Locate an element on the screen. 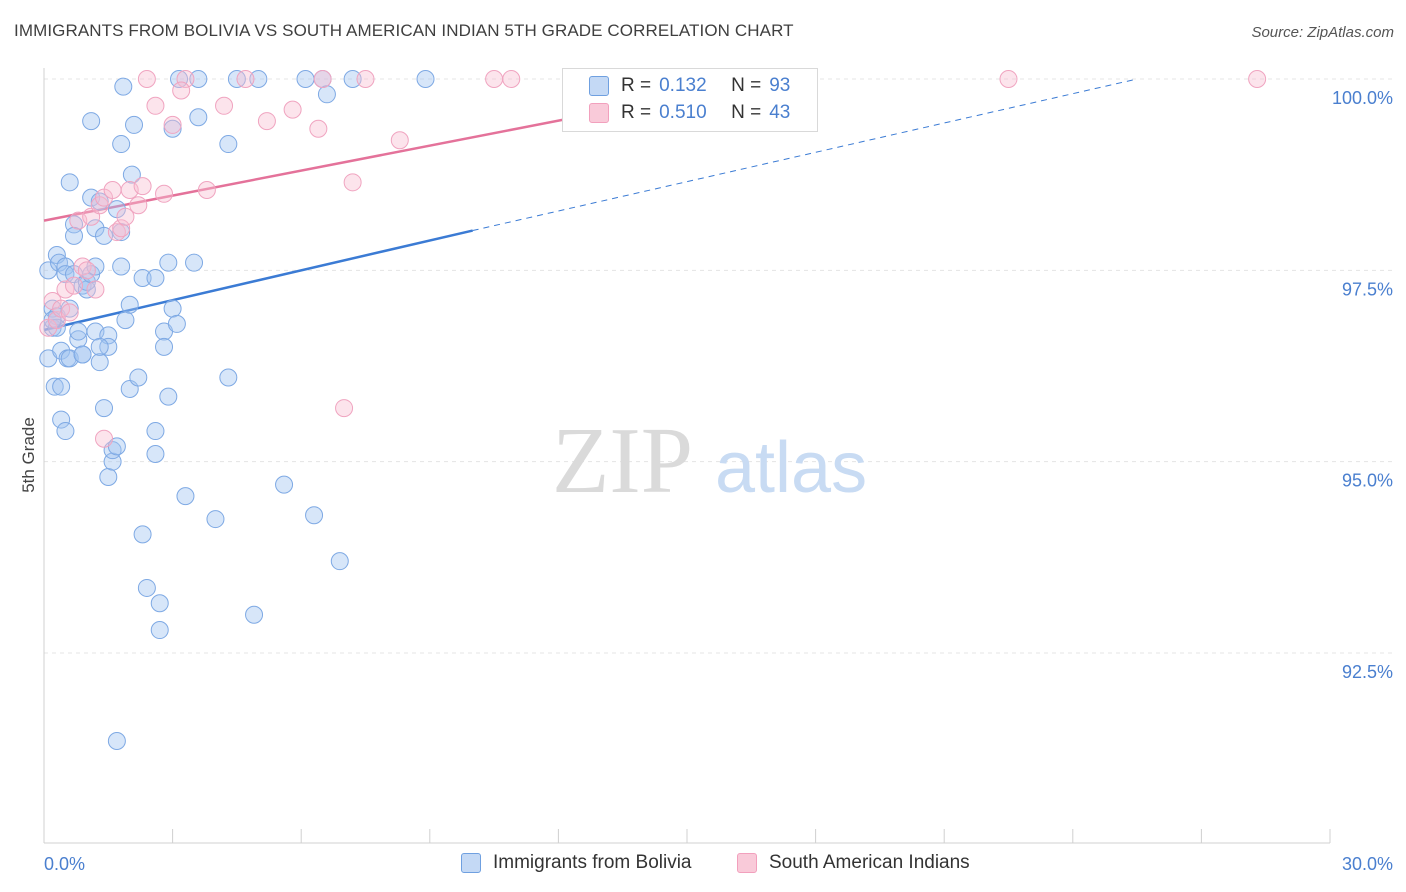 The image size is (1406, 892). legend-label-sai: South American Indians is located at coordinates (869, 862).